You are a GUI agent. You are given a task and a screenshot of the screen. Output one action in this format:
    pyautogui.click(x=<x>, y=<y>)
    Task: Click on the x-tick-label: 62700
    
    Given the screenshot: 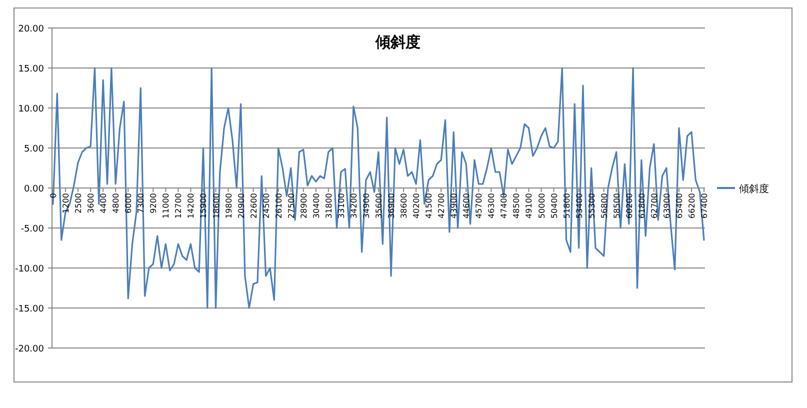 What is the action you would take?
    pyautogui.click(x=654, y=205)
    